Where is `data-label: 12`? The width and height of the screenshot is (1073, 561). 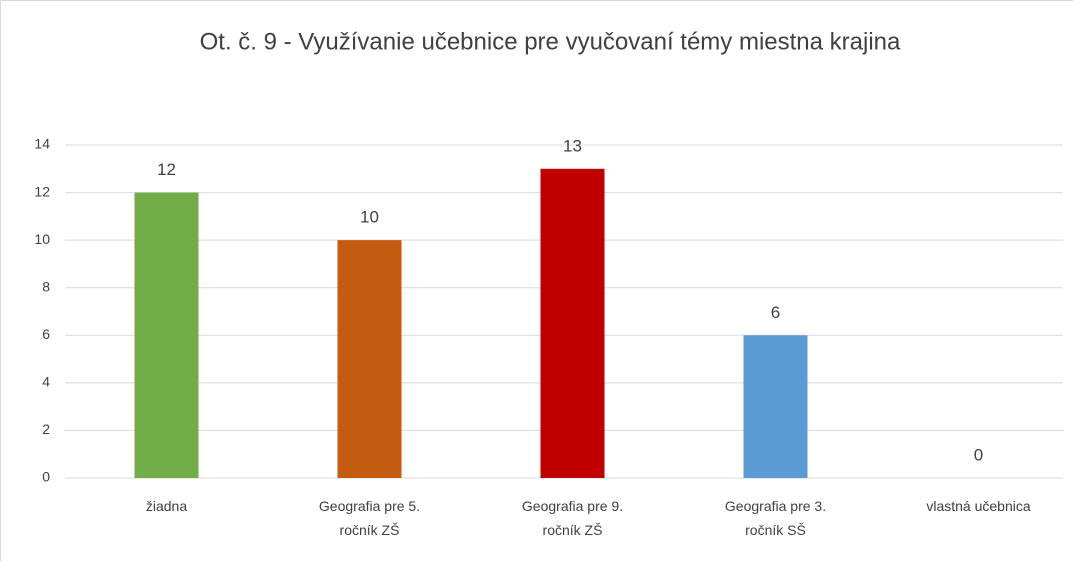 data-label: 12 is located at coordinates (166, 169).